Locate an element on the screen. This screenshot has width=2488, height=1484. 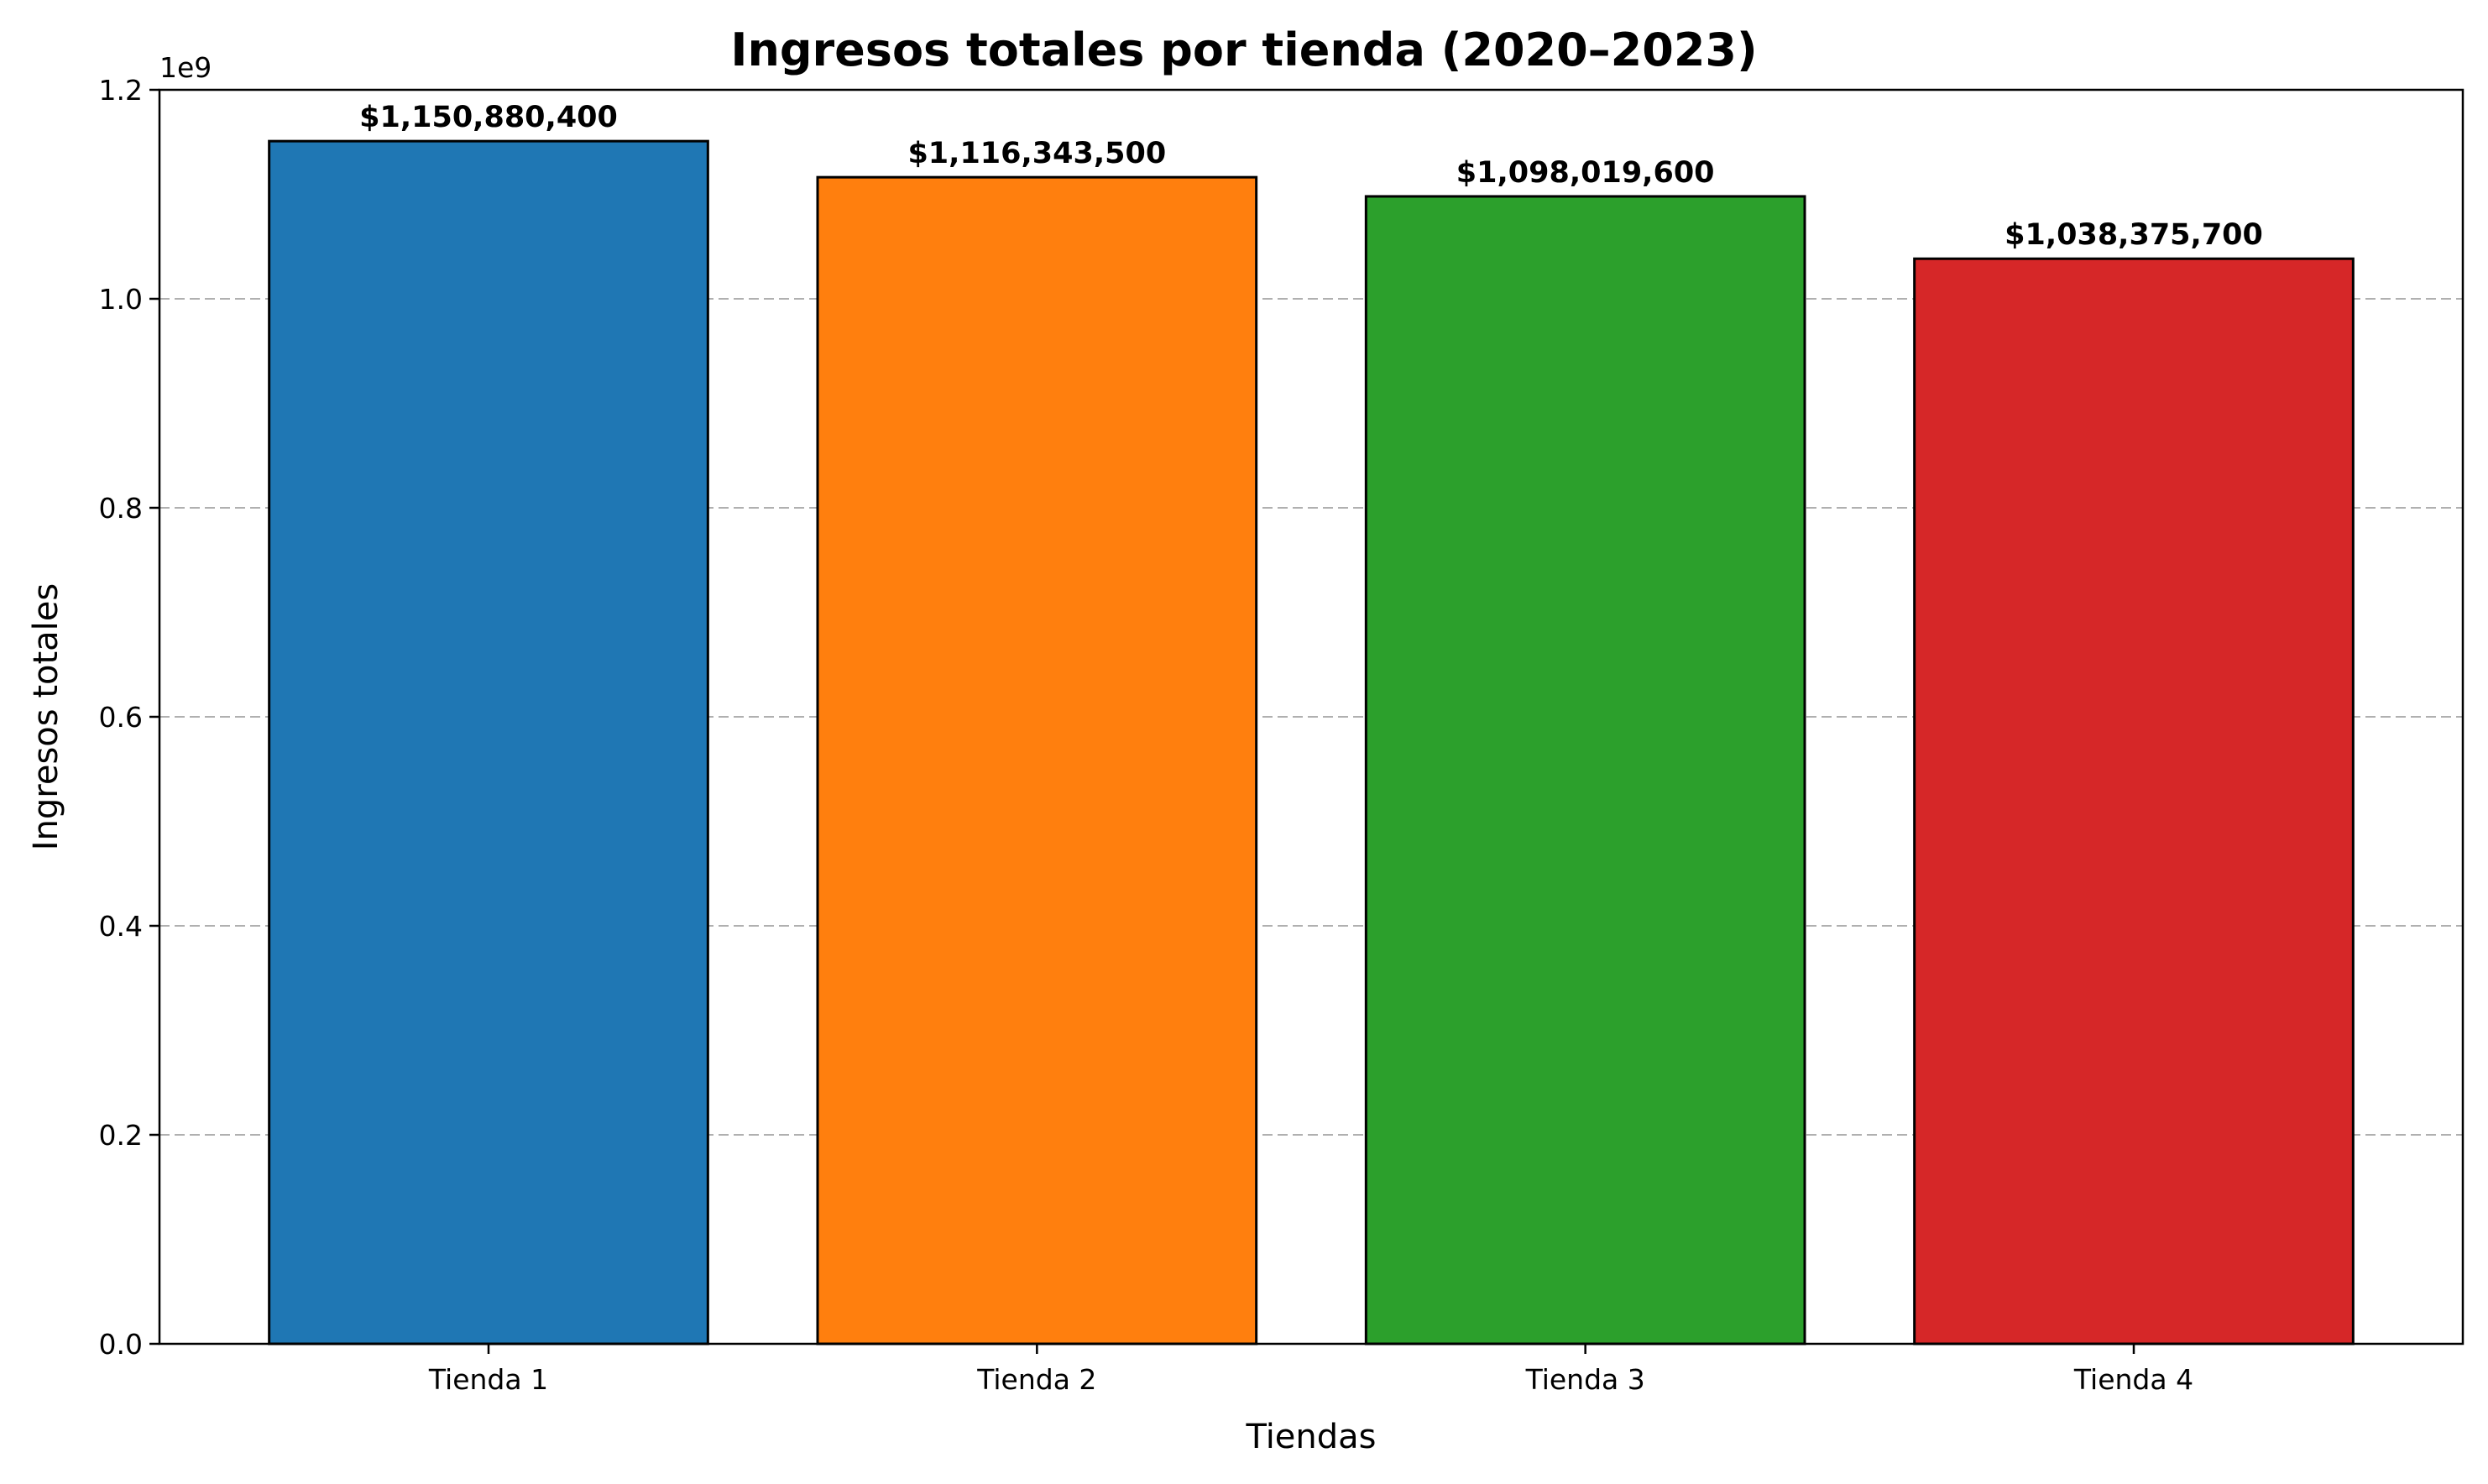
y-axis-offset-label: 1e9 is located at coordinates (185, 67).